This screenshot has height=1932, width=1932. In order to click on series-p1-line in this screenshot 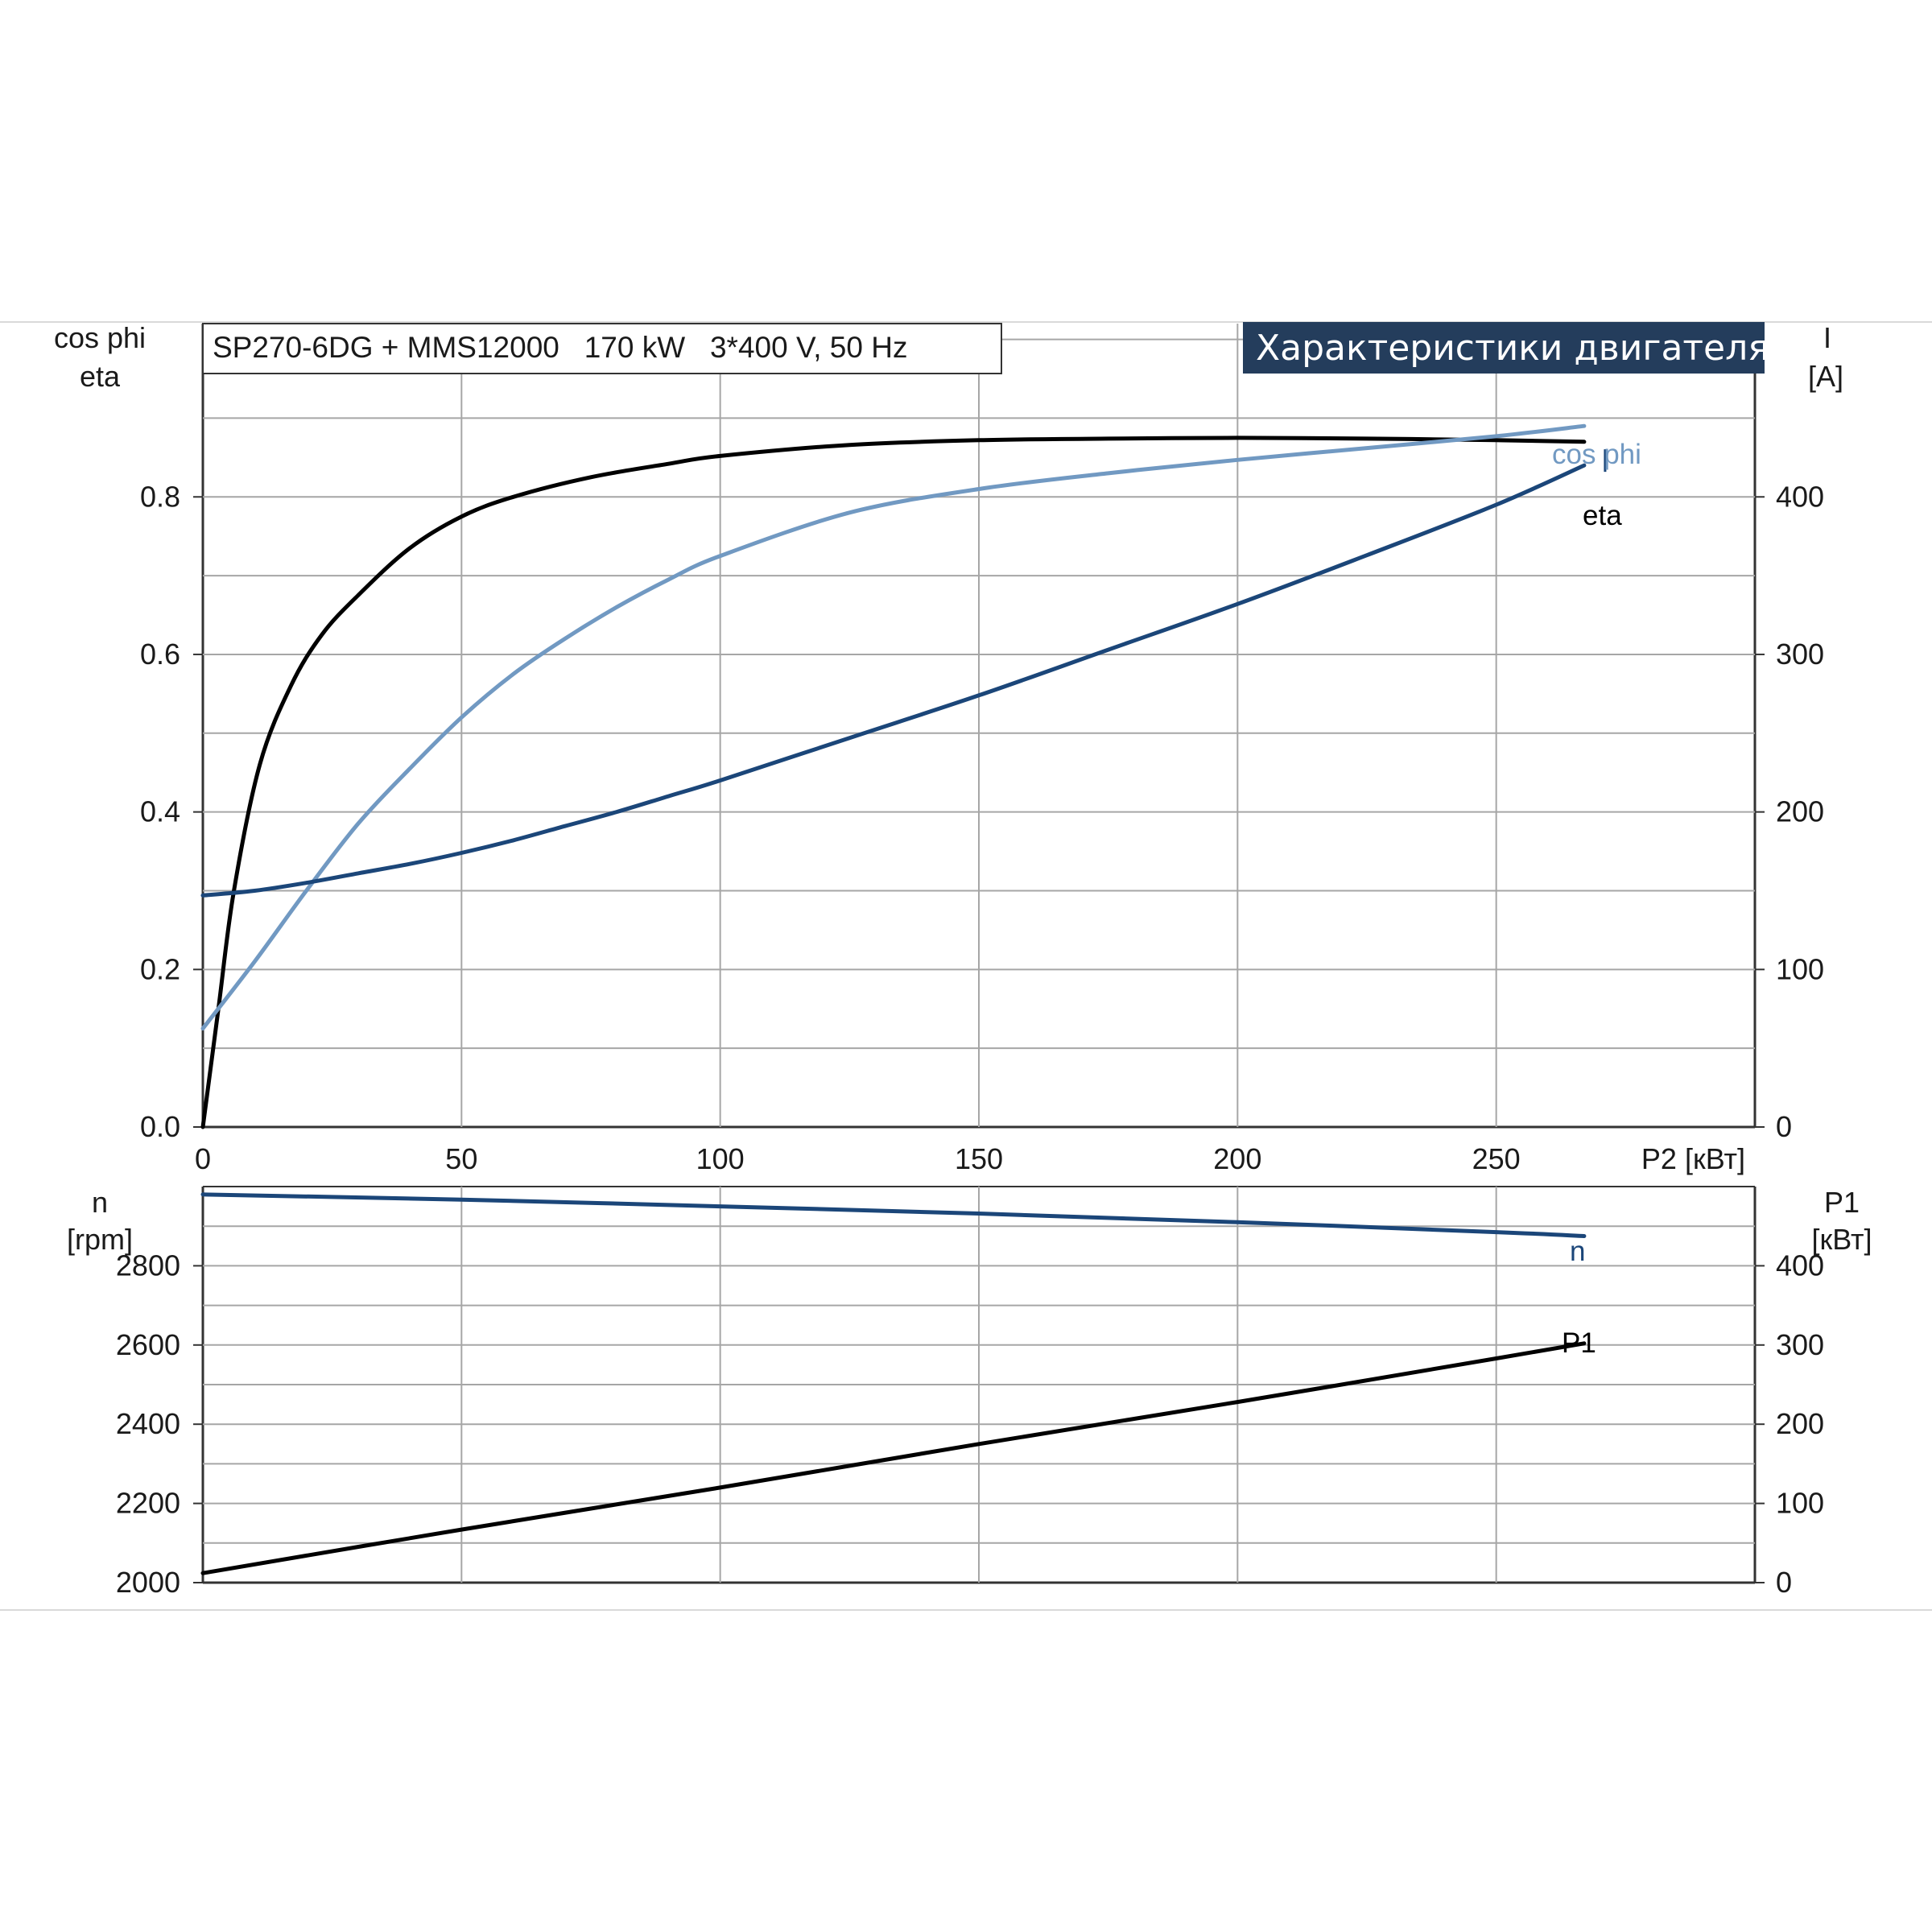, I will do `click(893, 1458)`.